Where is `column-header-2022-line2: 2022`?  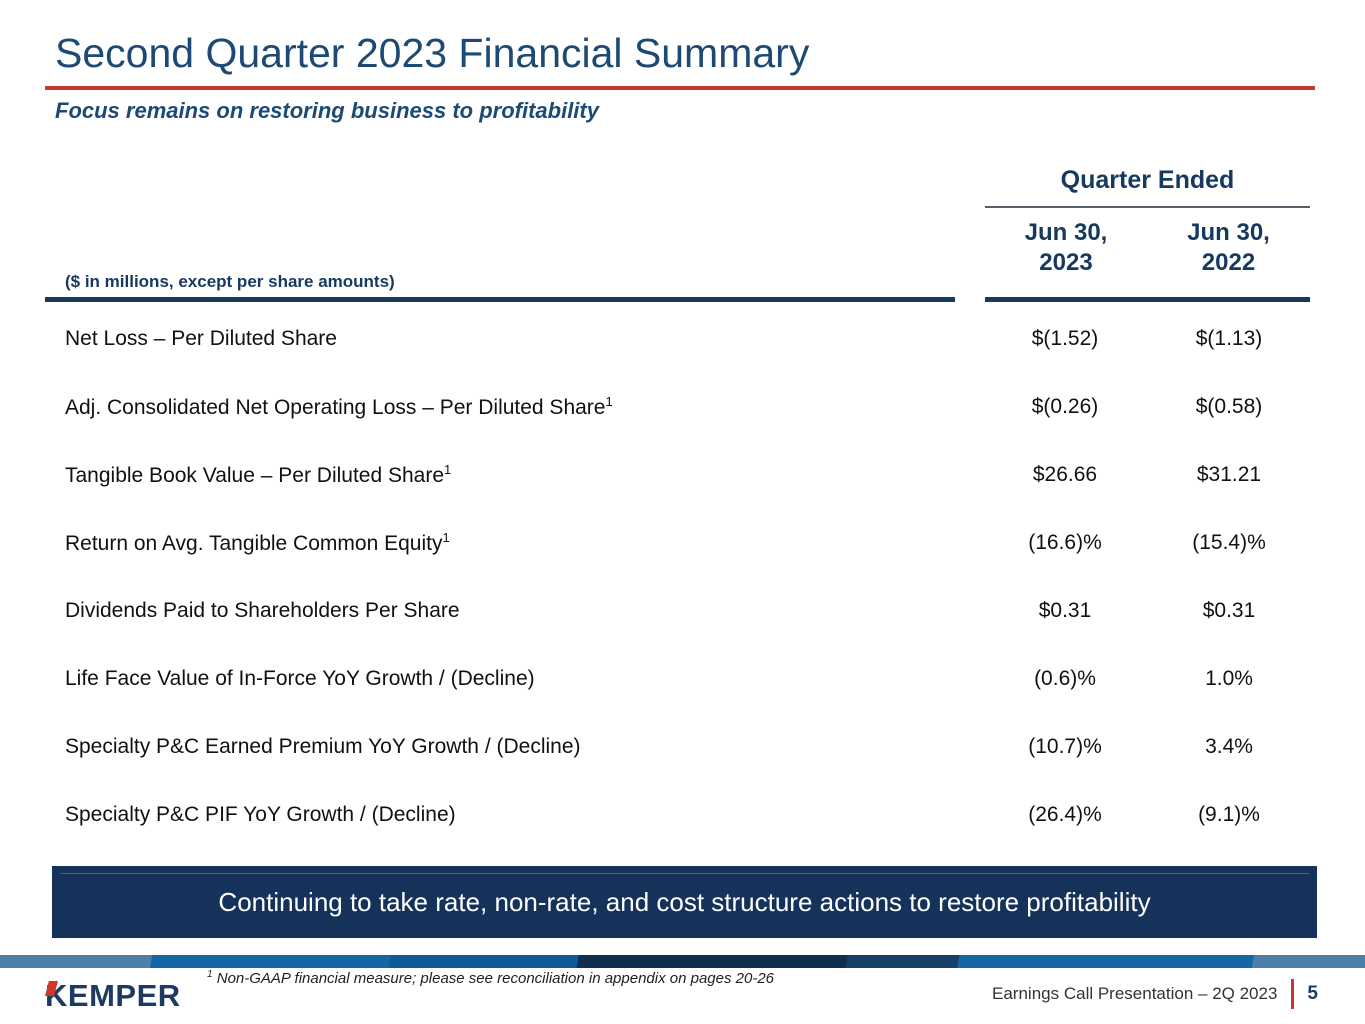
column-header-2022-line2: 2022 is located at coordinates (1228, 262).